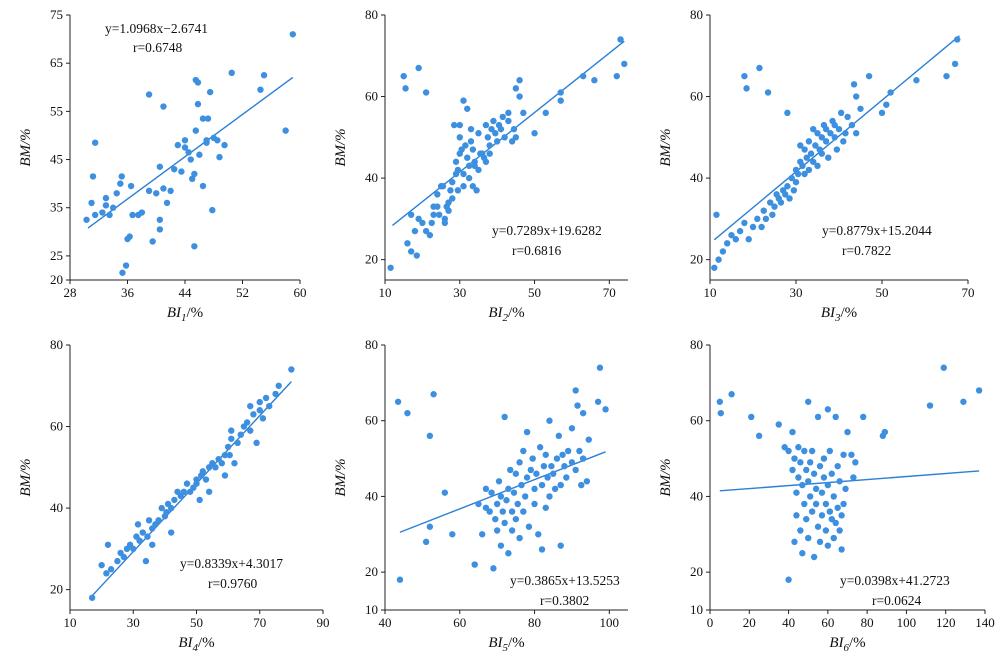 The height and width of the screenshot is (670, 1000). I want to click on x-tick: 10, so click(385, 290).